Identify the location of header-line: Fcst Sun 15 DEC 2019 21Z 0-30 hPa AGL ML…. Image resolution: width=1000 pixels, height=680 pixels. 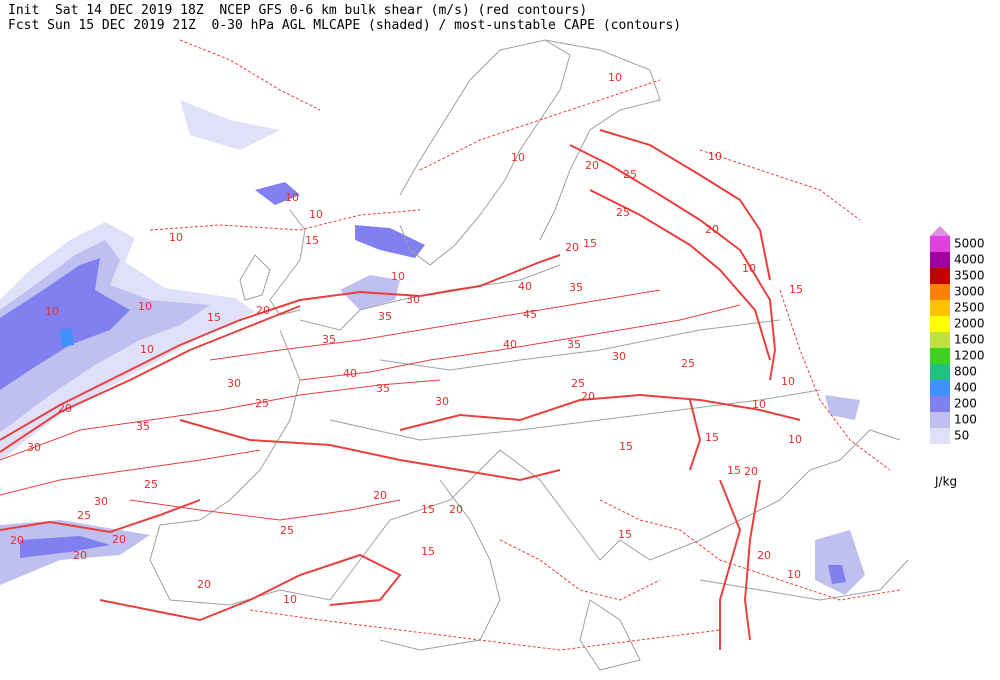
(344, 25).